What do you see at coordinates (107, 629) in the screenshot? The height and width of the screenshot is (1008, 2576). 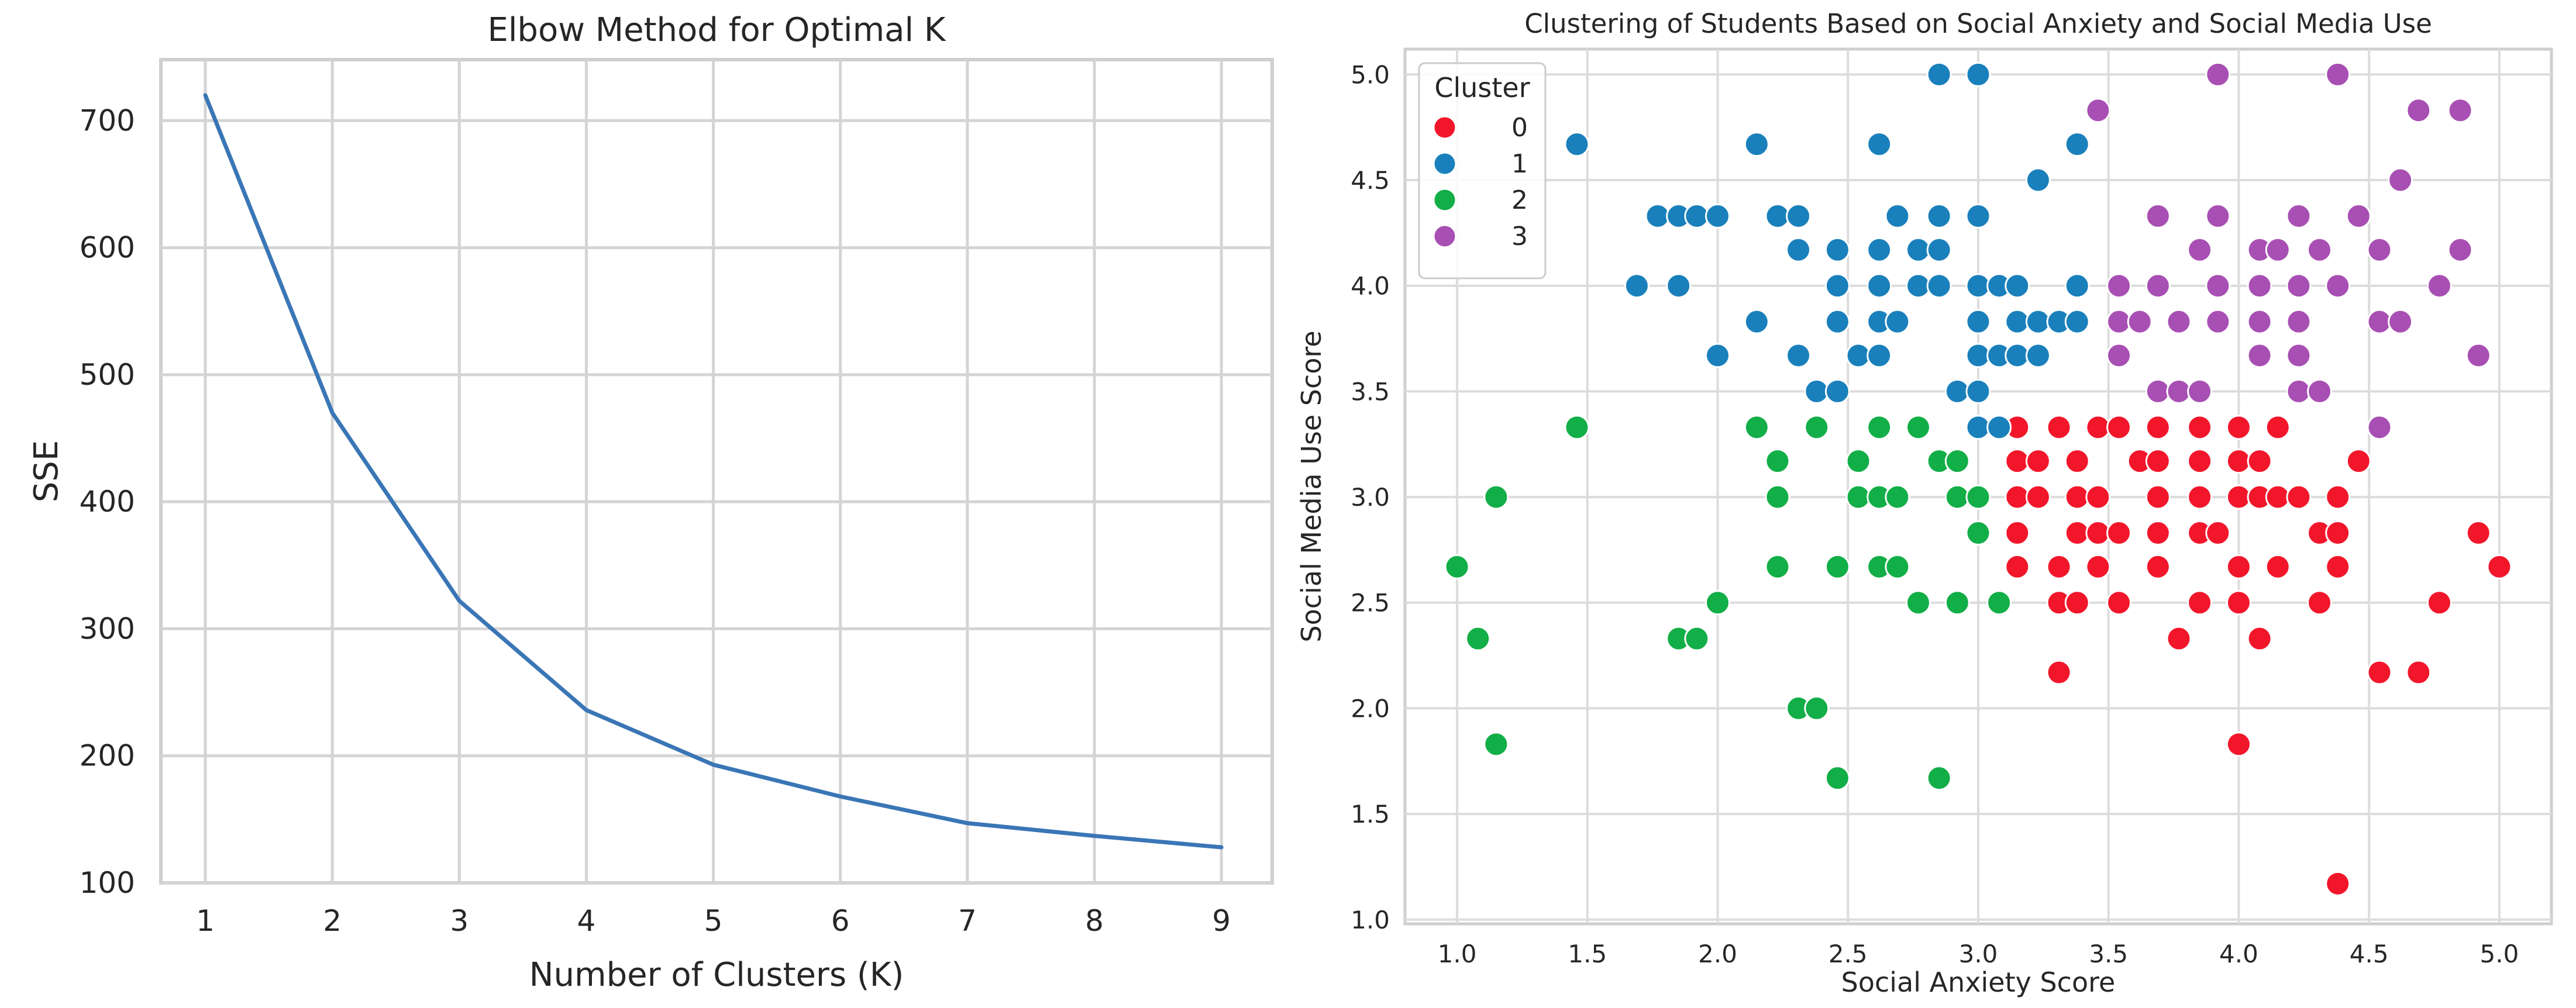 I see `elbow-y-tick-label: 300` at bounding box center [107, 629].